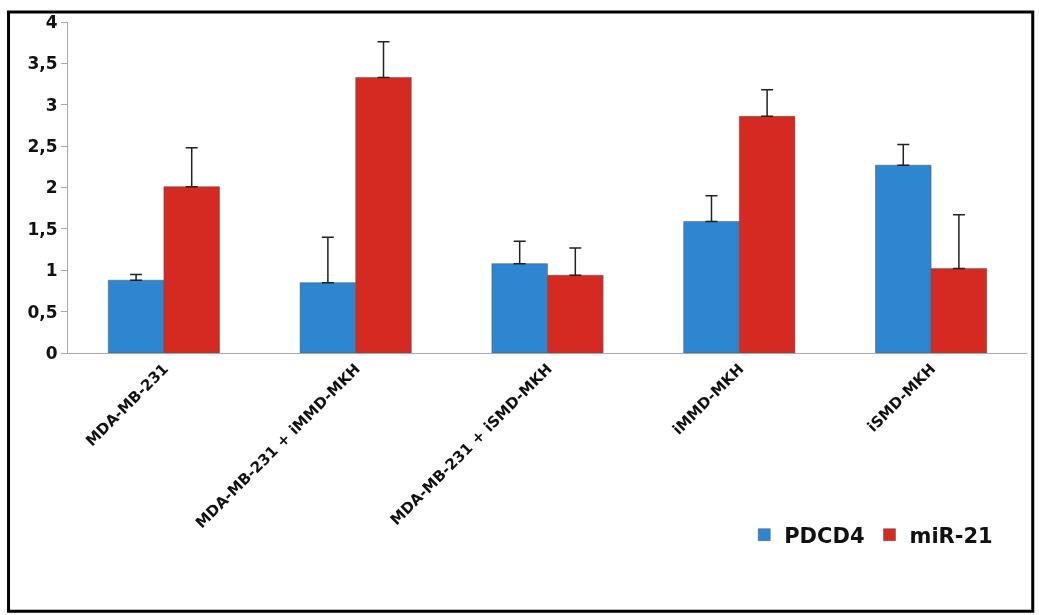 This screenshot has height=615, width=1039. Describe the element at coordinates (51, 187) in the screenshot. I see `y-tick-label: 2` at that location.